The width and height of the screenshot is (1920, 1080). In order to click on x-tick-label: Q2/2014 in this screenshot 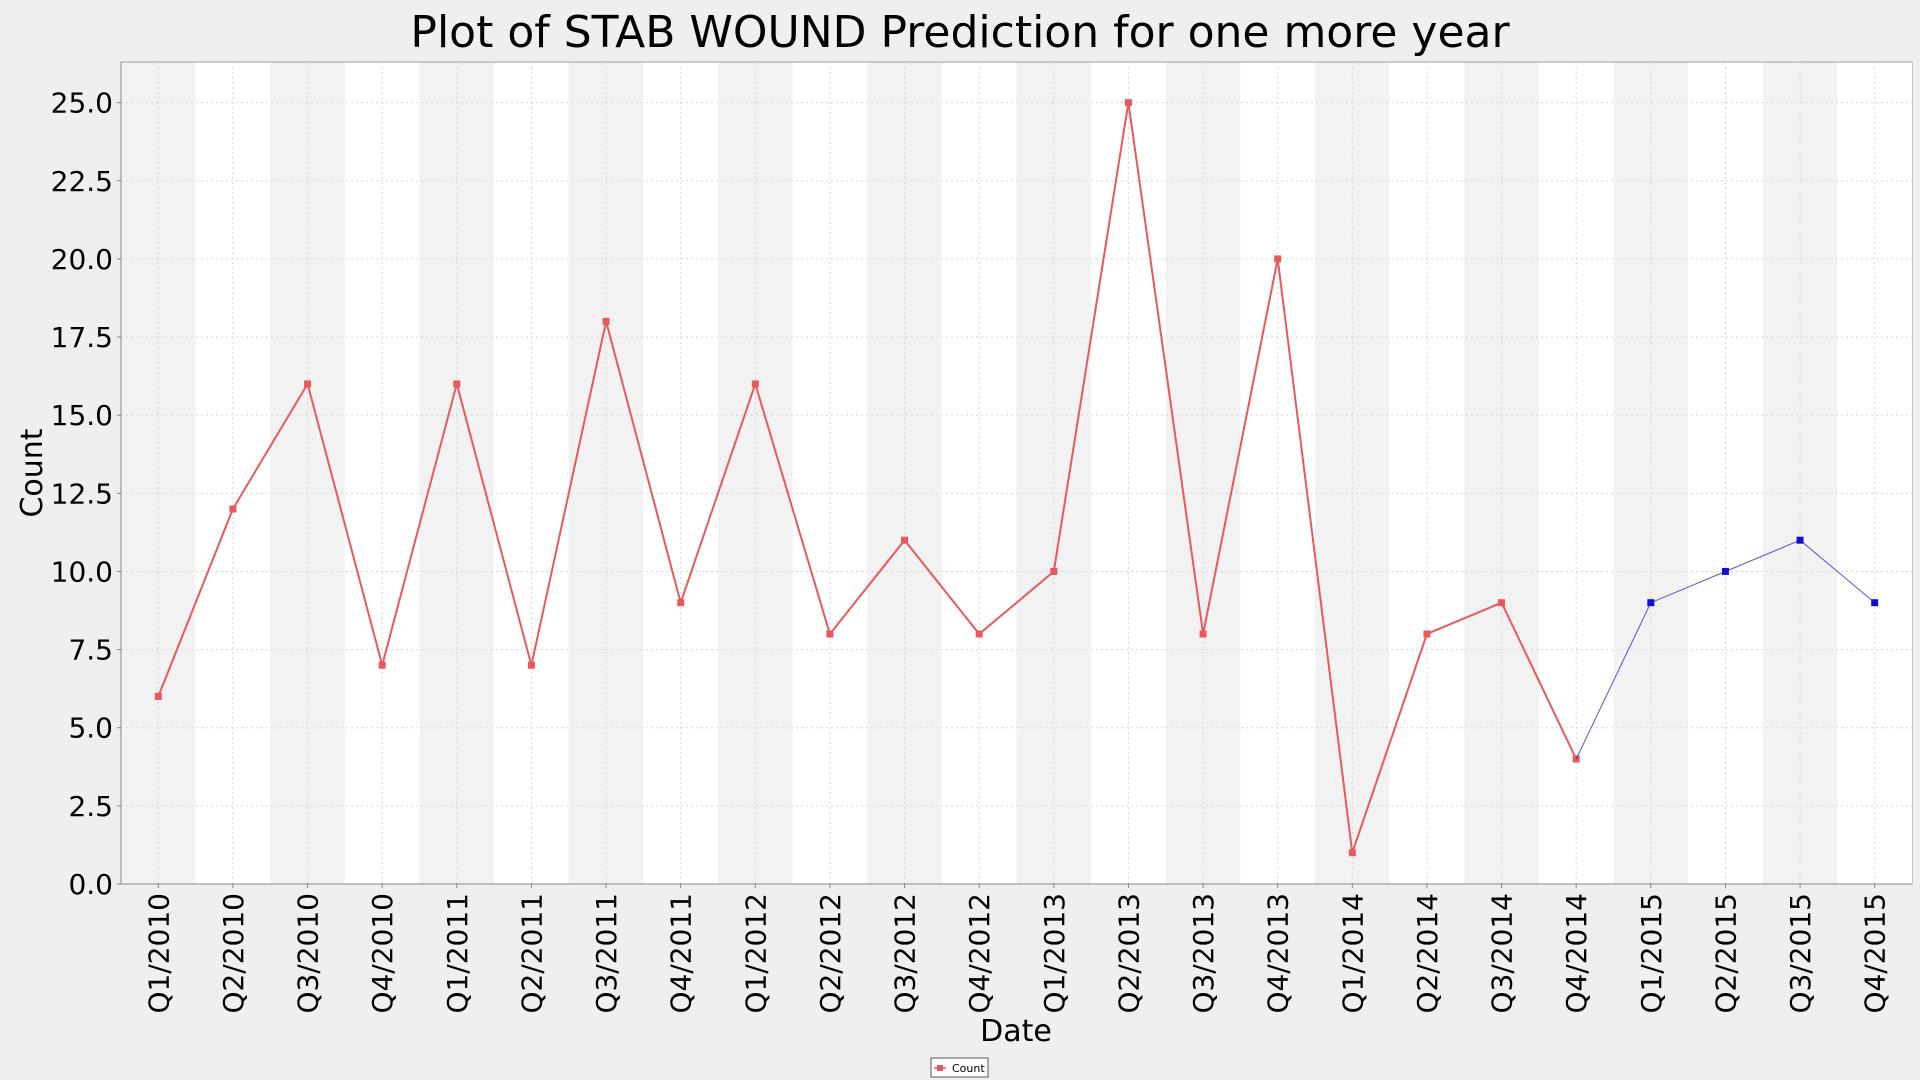, I will do `click(1427, 953)`.